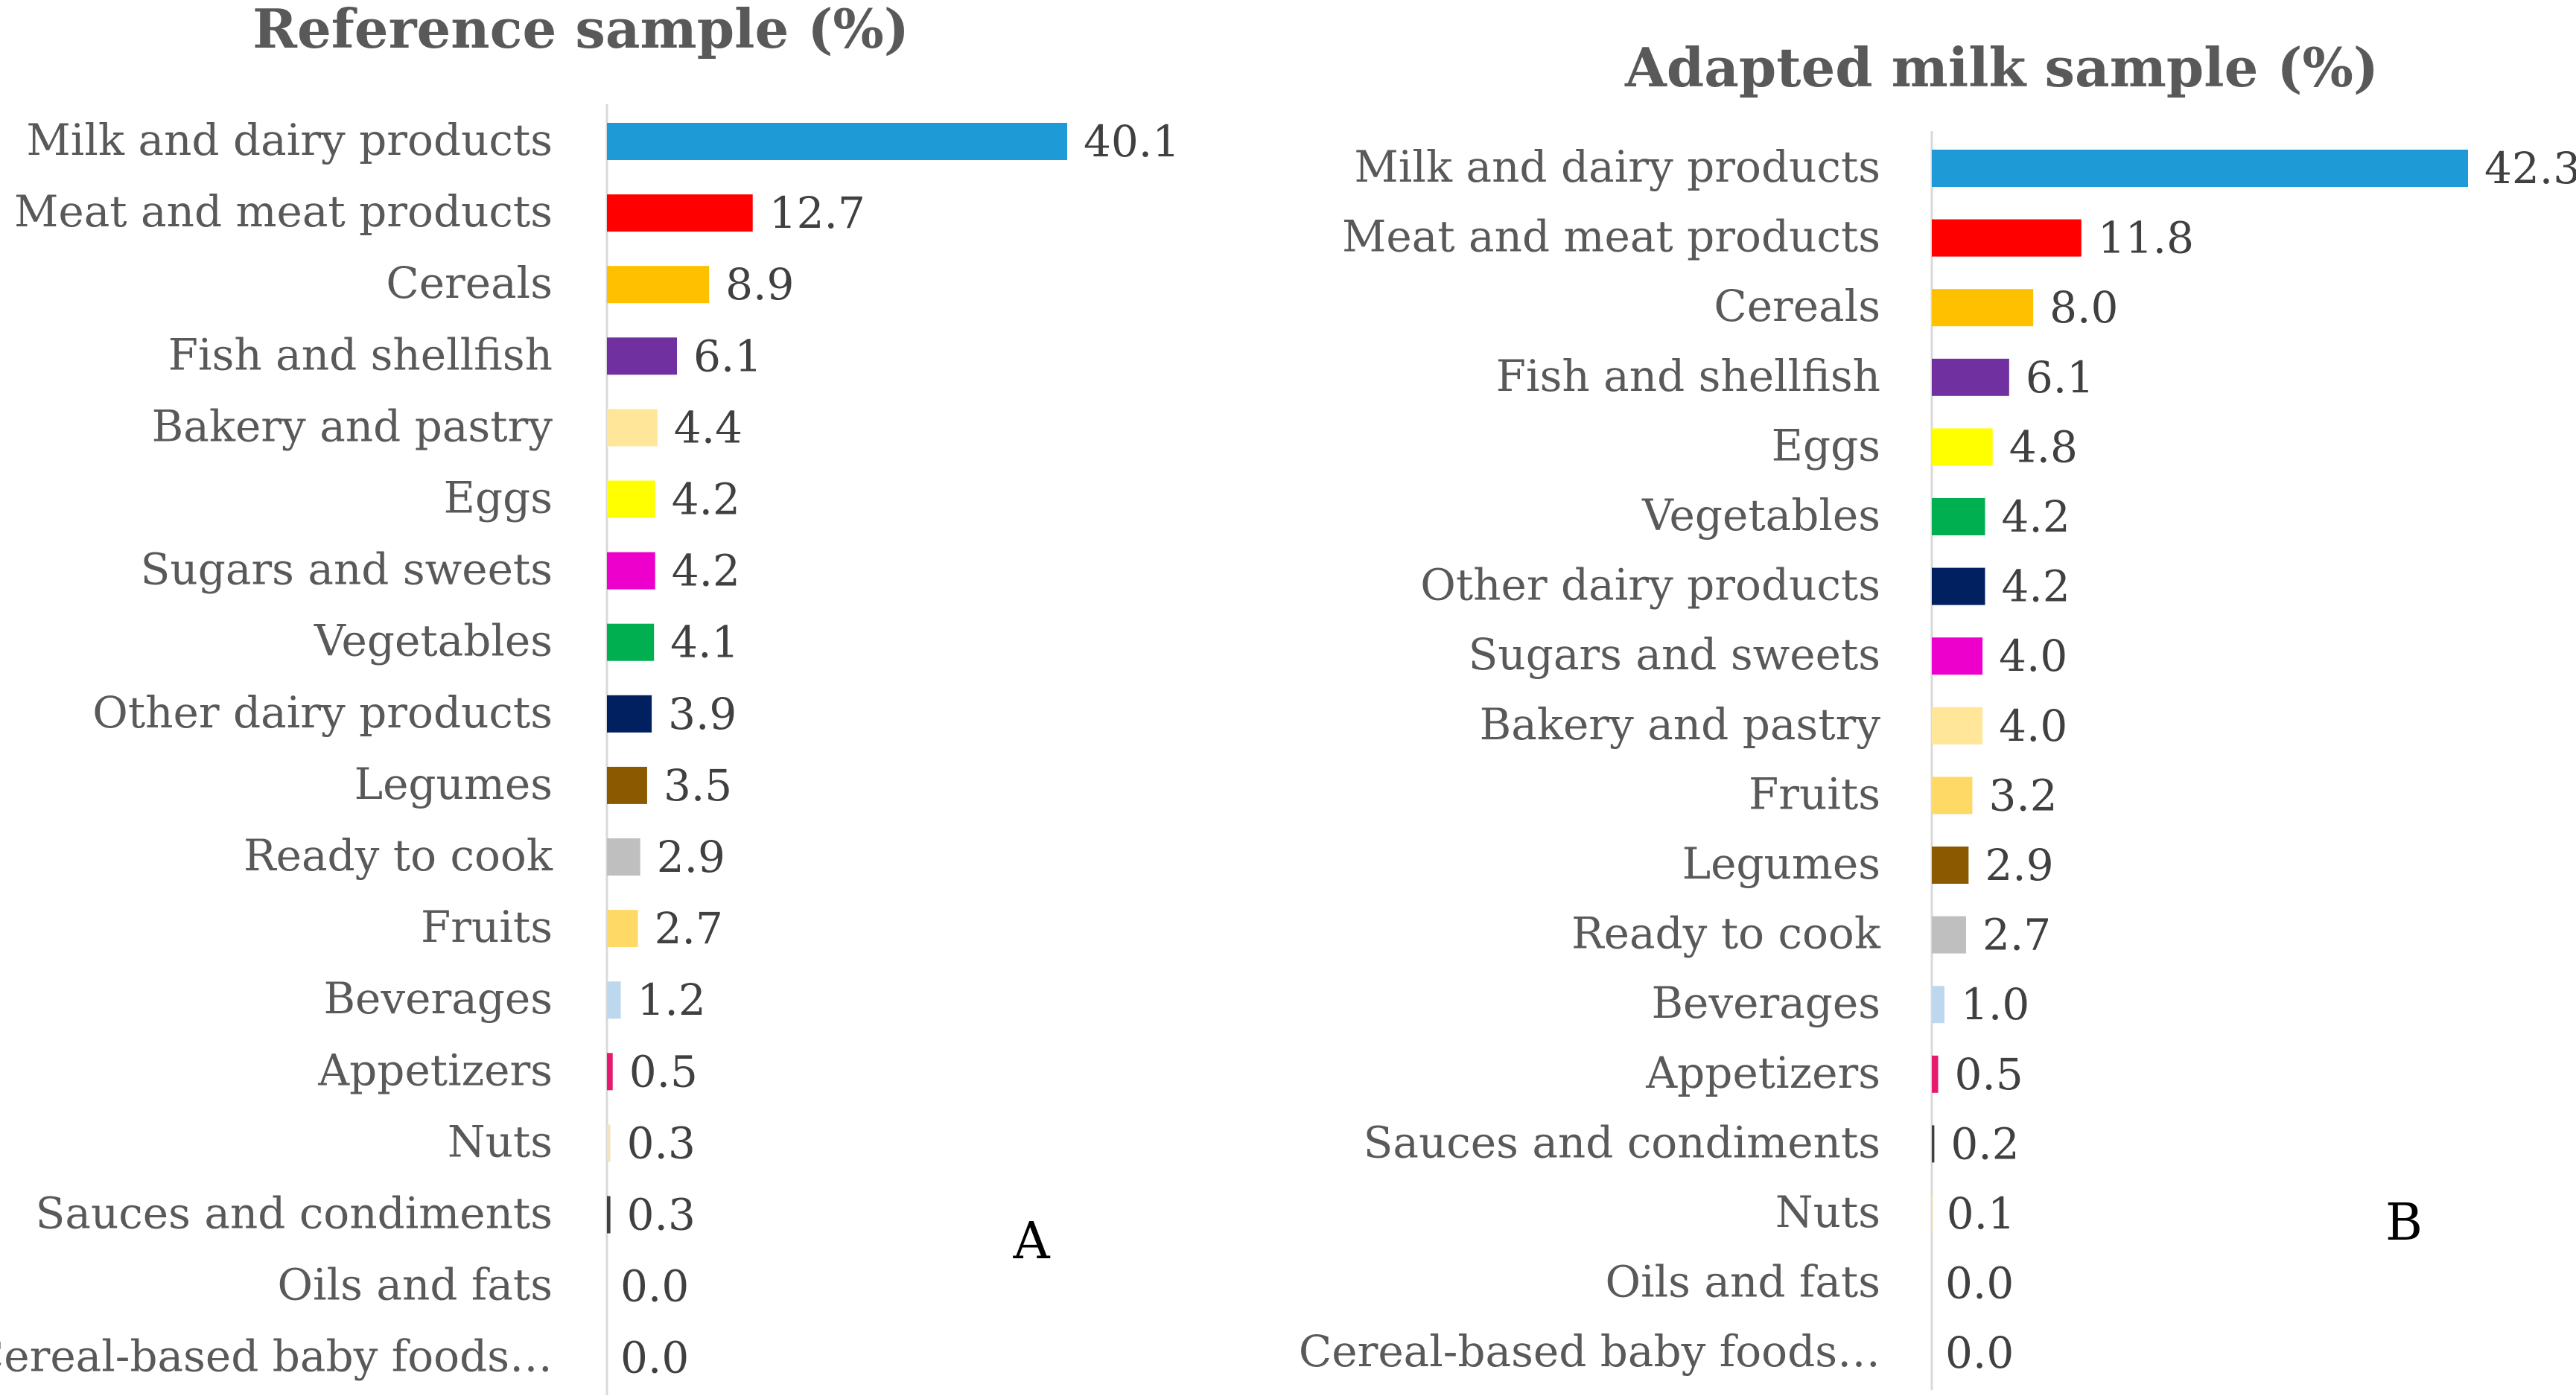 The image size is (2576, 1396). What do you see at coordinates (671, 1000) in the screenshot?
I see `data-label: 1.2` at bounding box center [671, 1000].